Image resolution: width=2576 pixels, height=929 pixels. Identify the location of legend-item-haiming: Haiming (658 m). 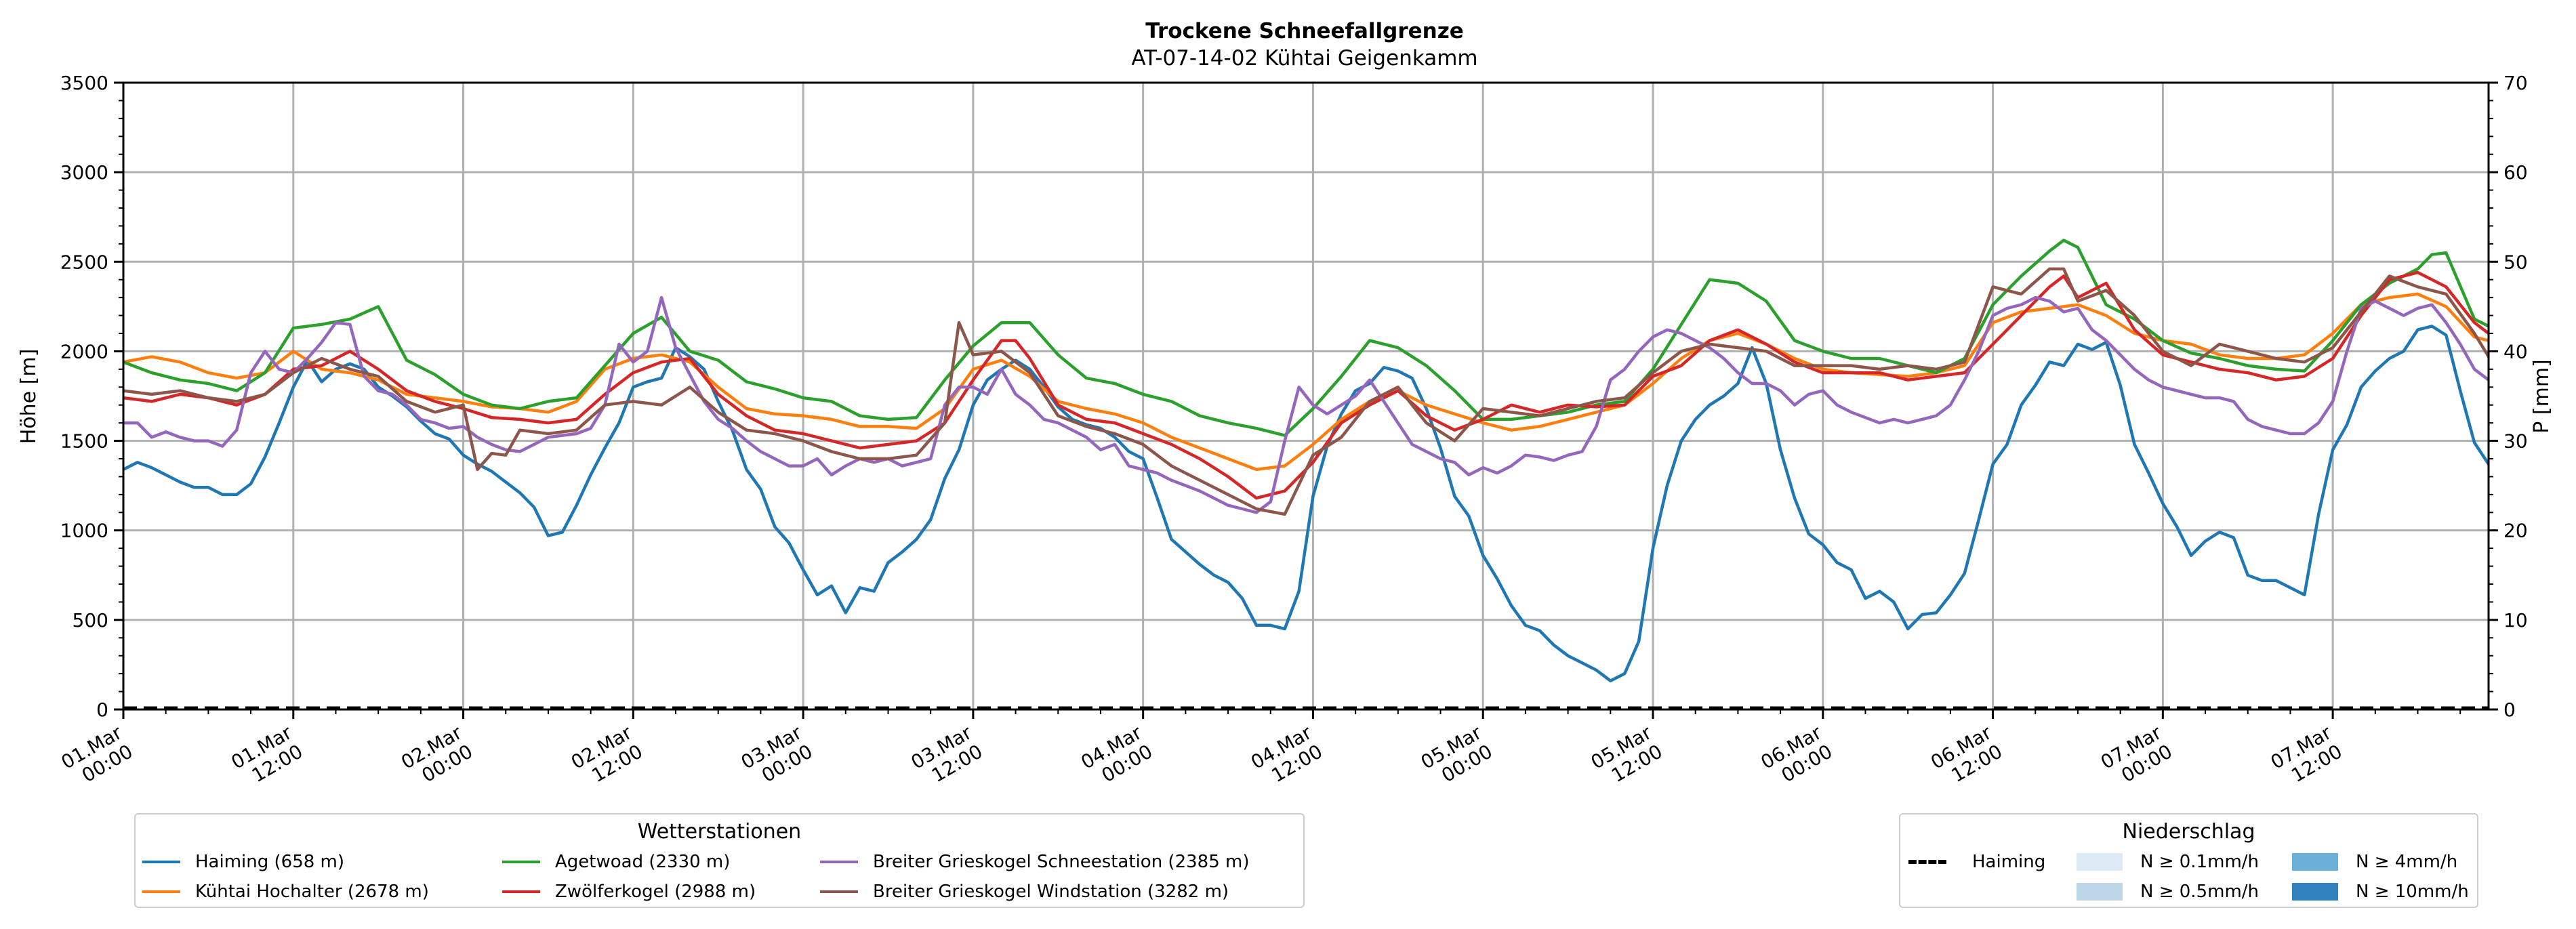
(243, 862).